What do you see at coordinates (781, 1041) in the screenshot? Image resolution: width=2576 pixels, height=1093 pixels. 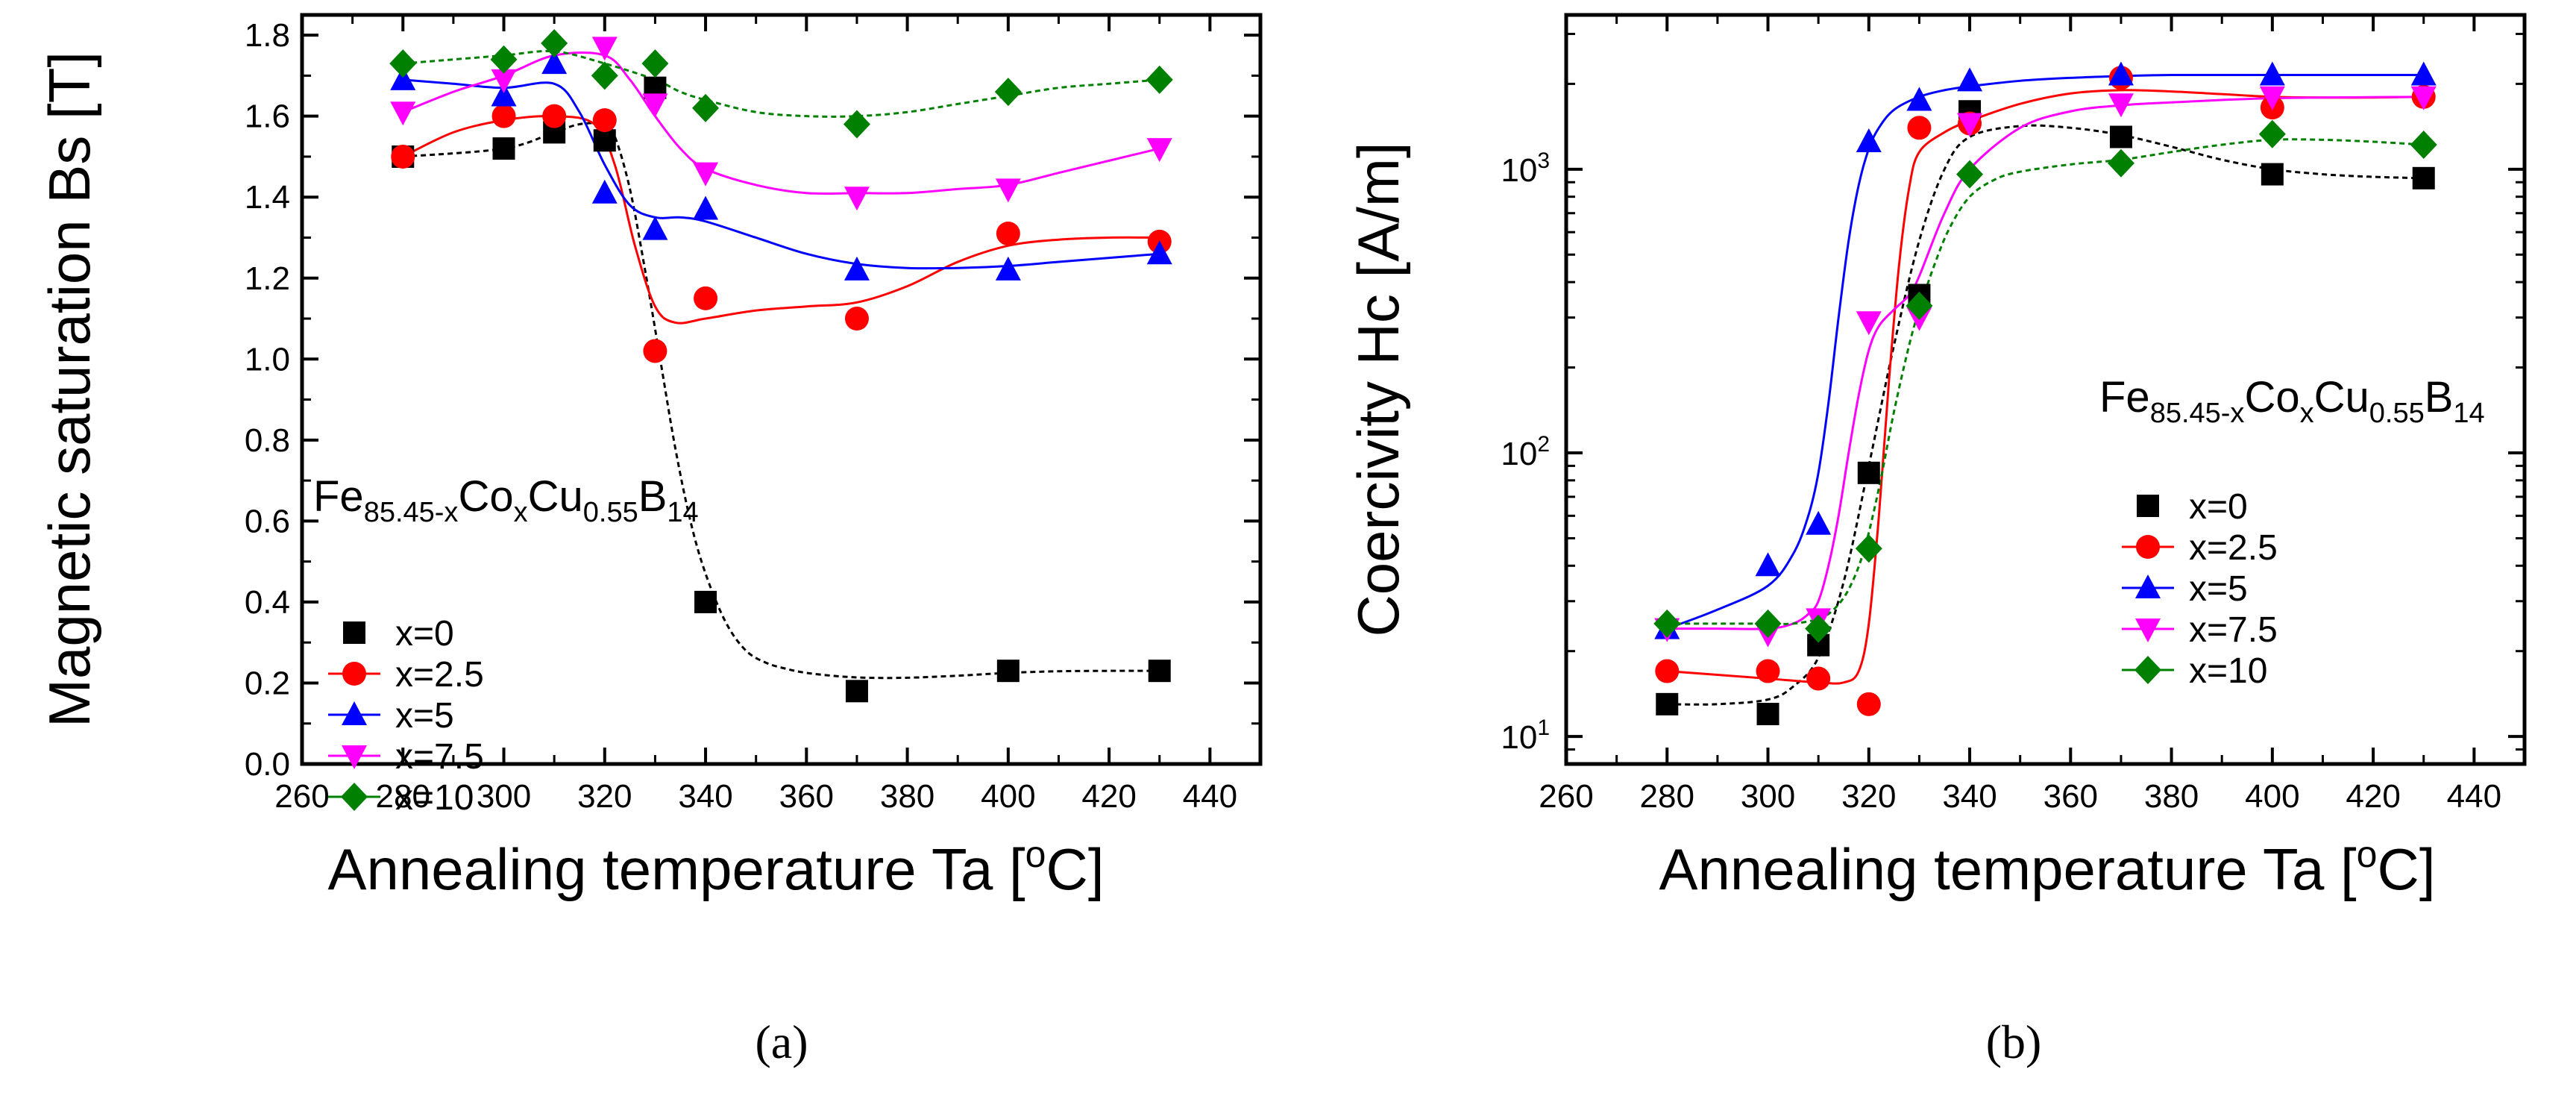 I see `panel-label-a: (a)` at bounding box center [781, 1041].